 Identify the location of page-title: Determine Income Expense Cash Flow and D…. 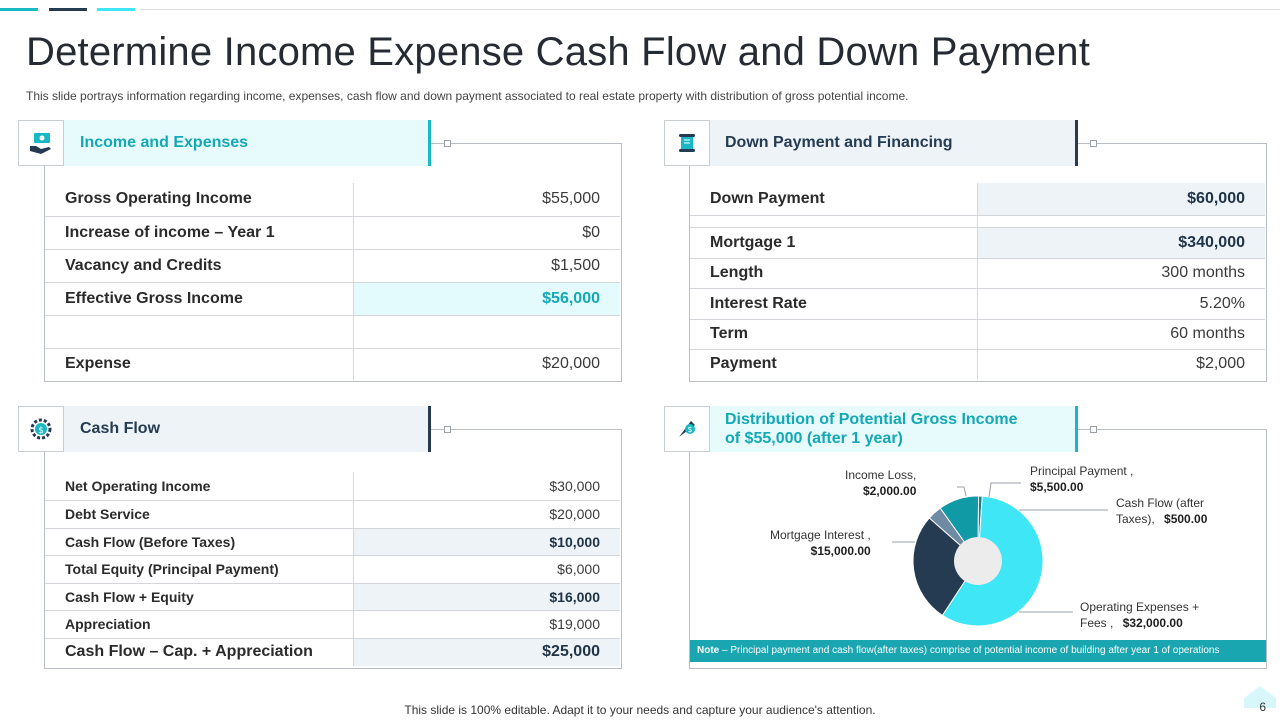
(558, 52).